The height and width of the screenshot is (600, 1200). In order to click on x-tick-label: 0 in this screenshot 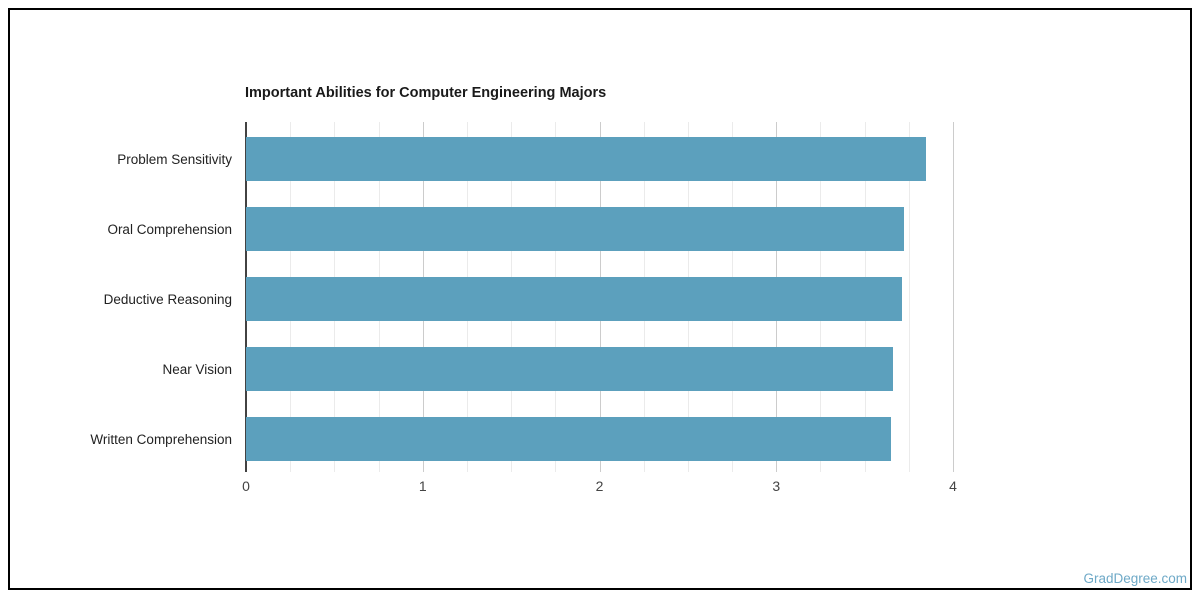, I will do `click(246, 486)`.